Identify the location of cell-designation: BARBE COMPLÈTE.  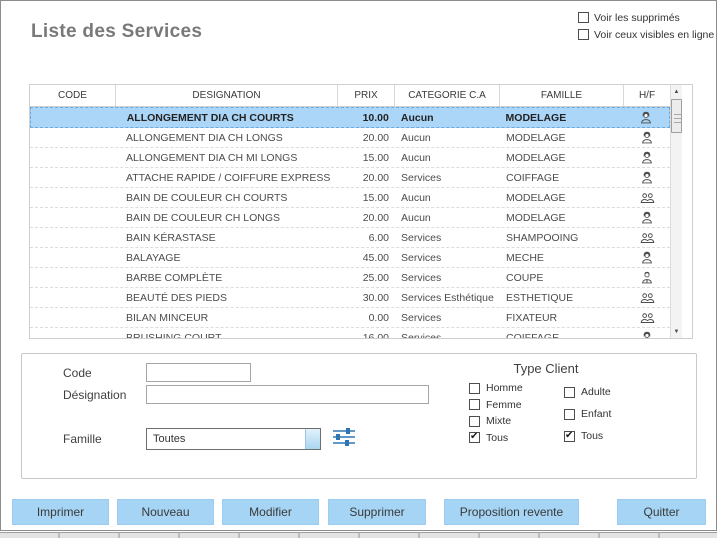
(174, 277).